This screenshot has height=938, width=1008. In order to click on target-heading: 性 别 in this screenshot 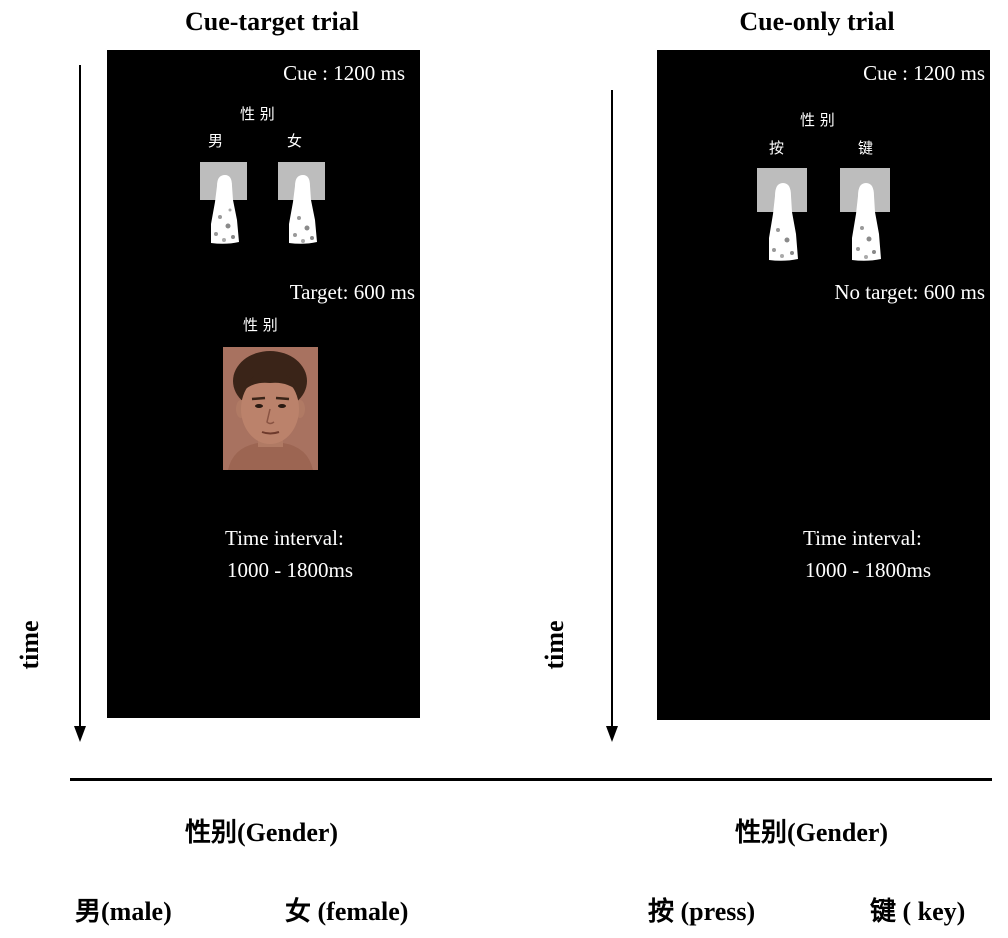, I will do `click(260, 325)`.